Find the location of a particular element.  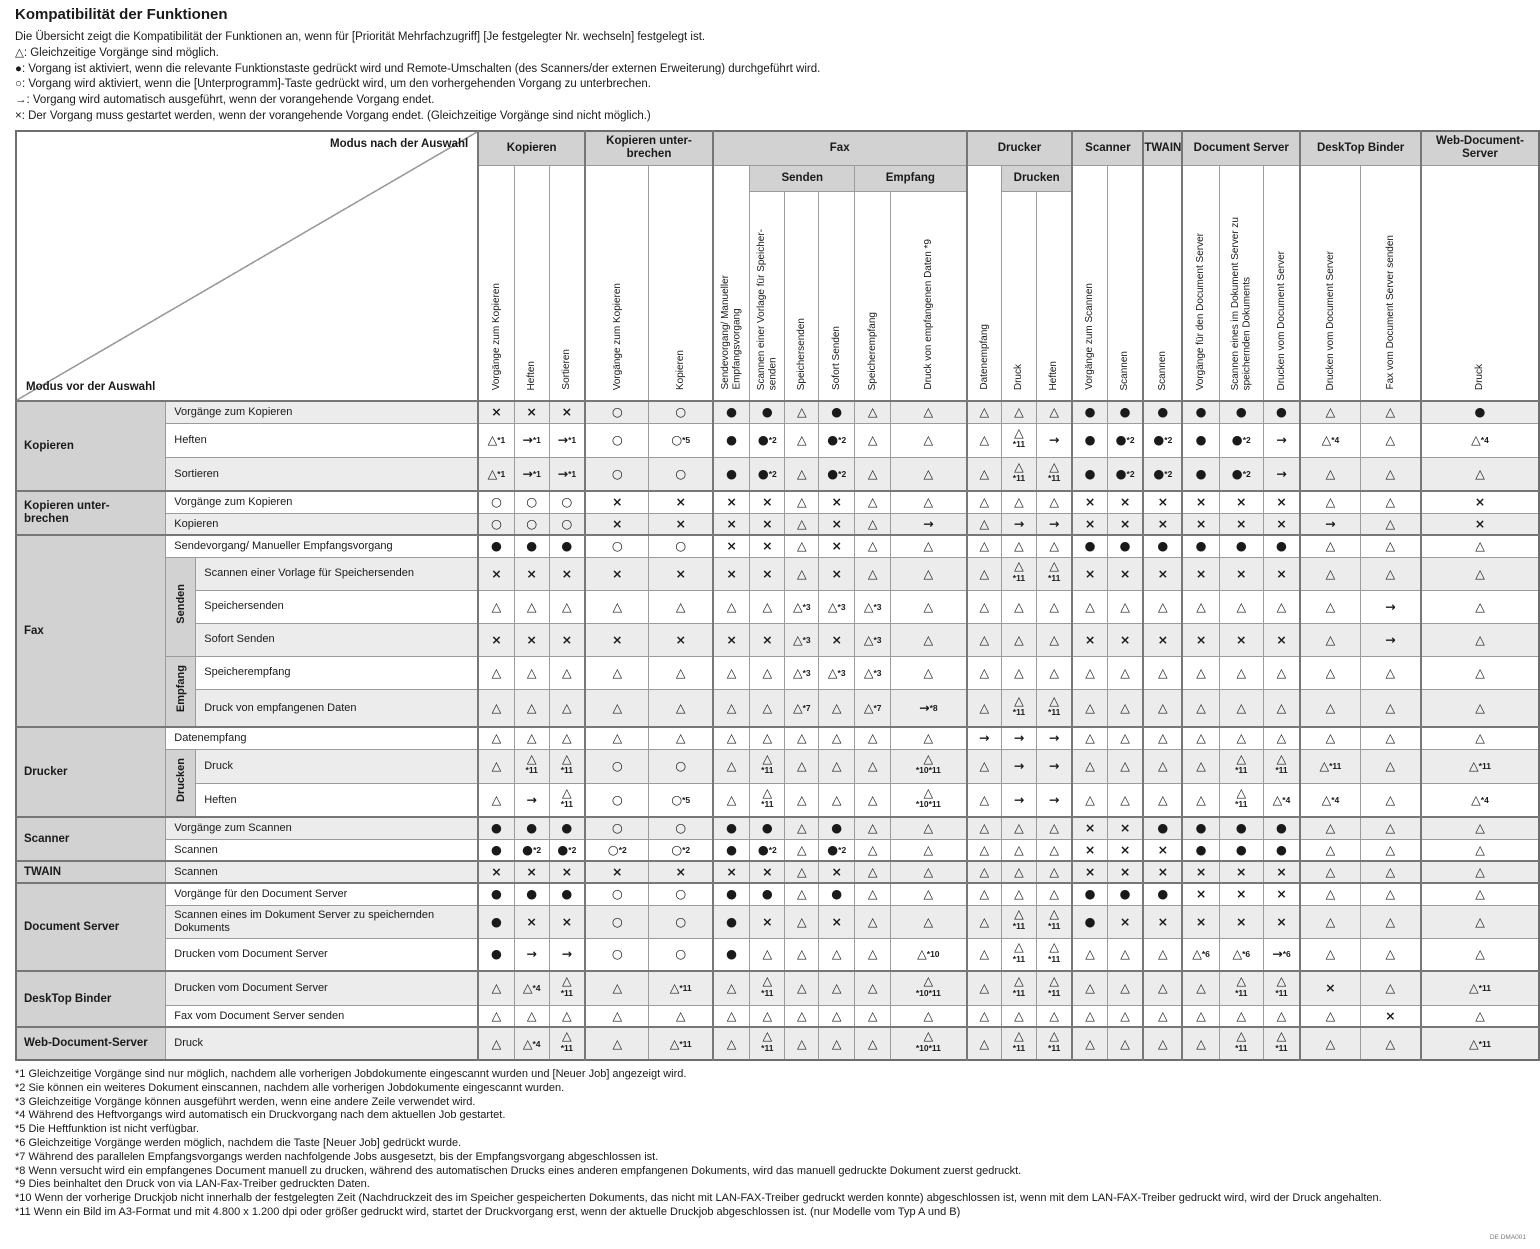

matrix-cell: → is located at coordinates (1390, 606).